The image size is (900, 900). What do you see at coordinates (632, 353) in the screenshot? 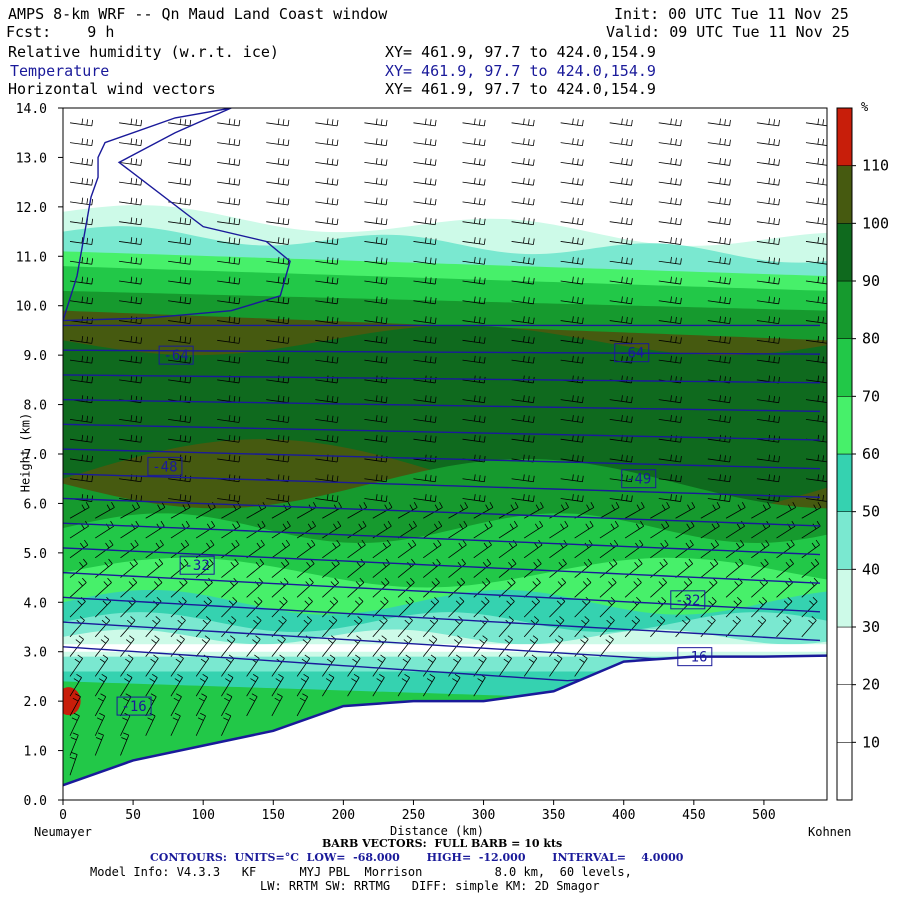
I see `contour-label-box` at bounding box center [632, 353].